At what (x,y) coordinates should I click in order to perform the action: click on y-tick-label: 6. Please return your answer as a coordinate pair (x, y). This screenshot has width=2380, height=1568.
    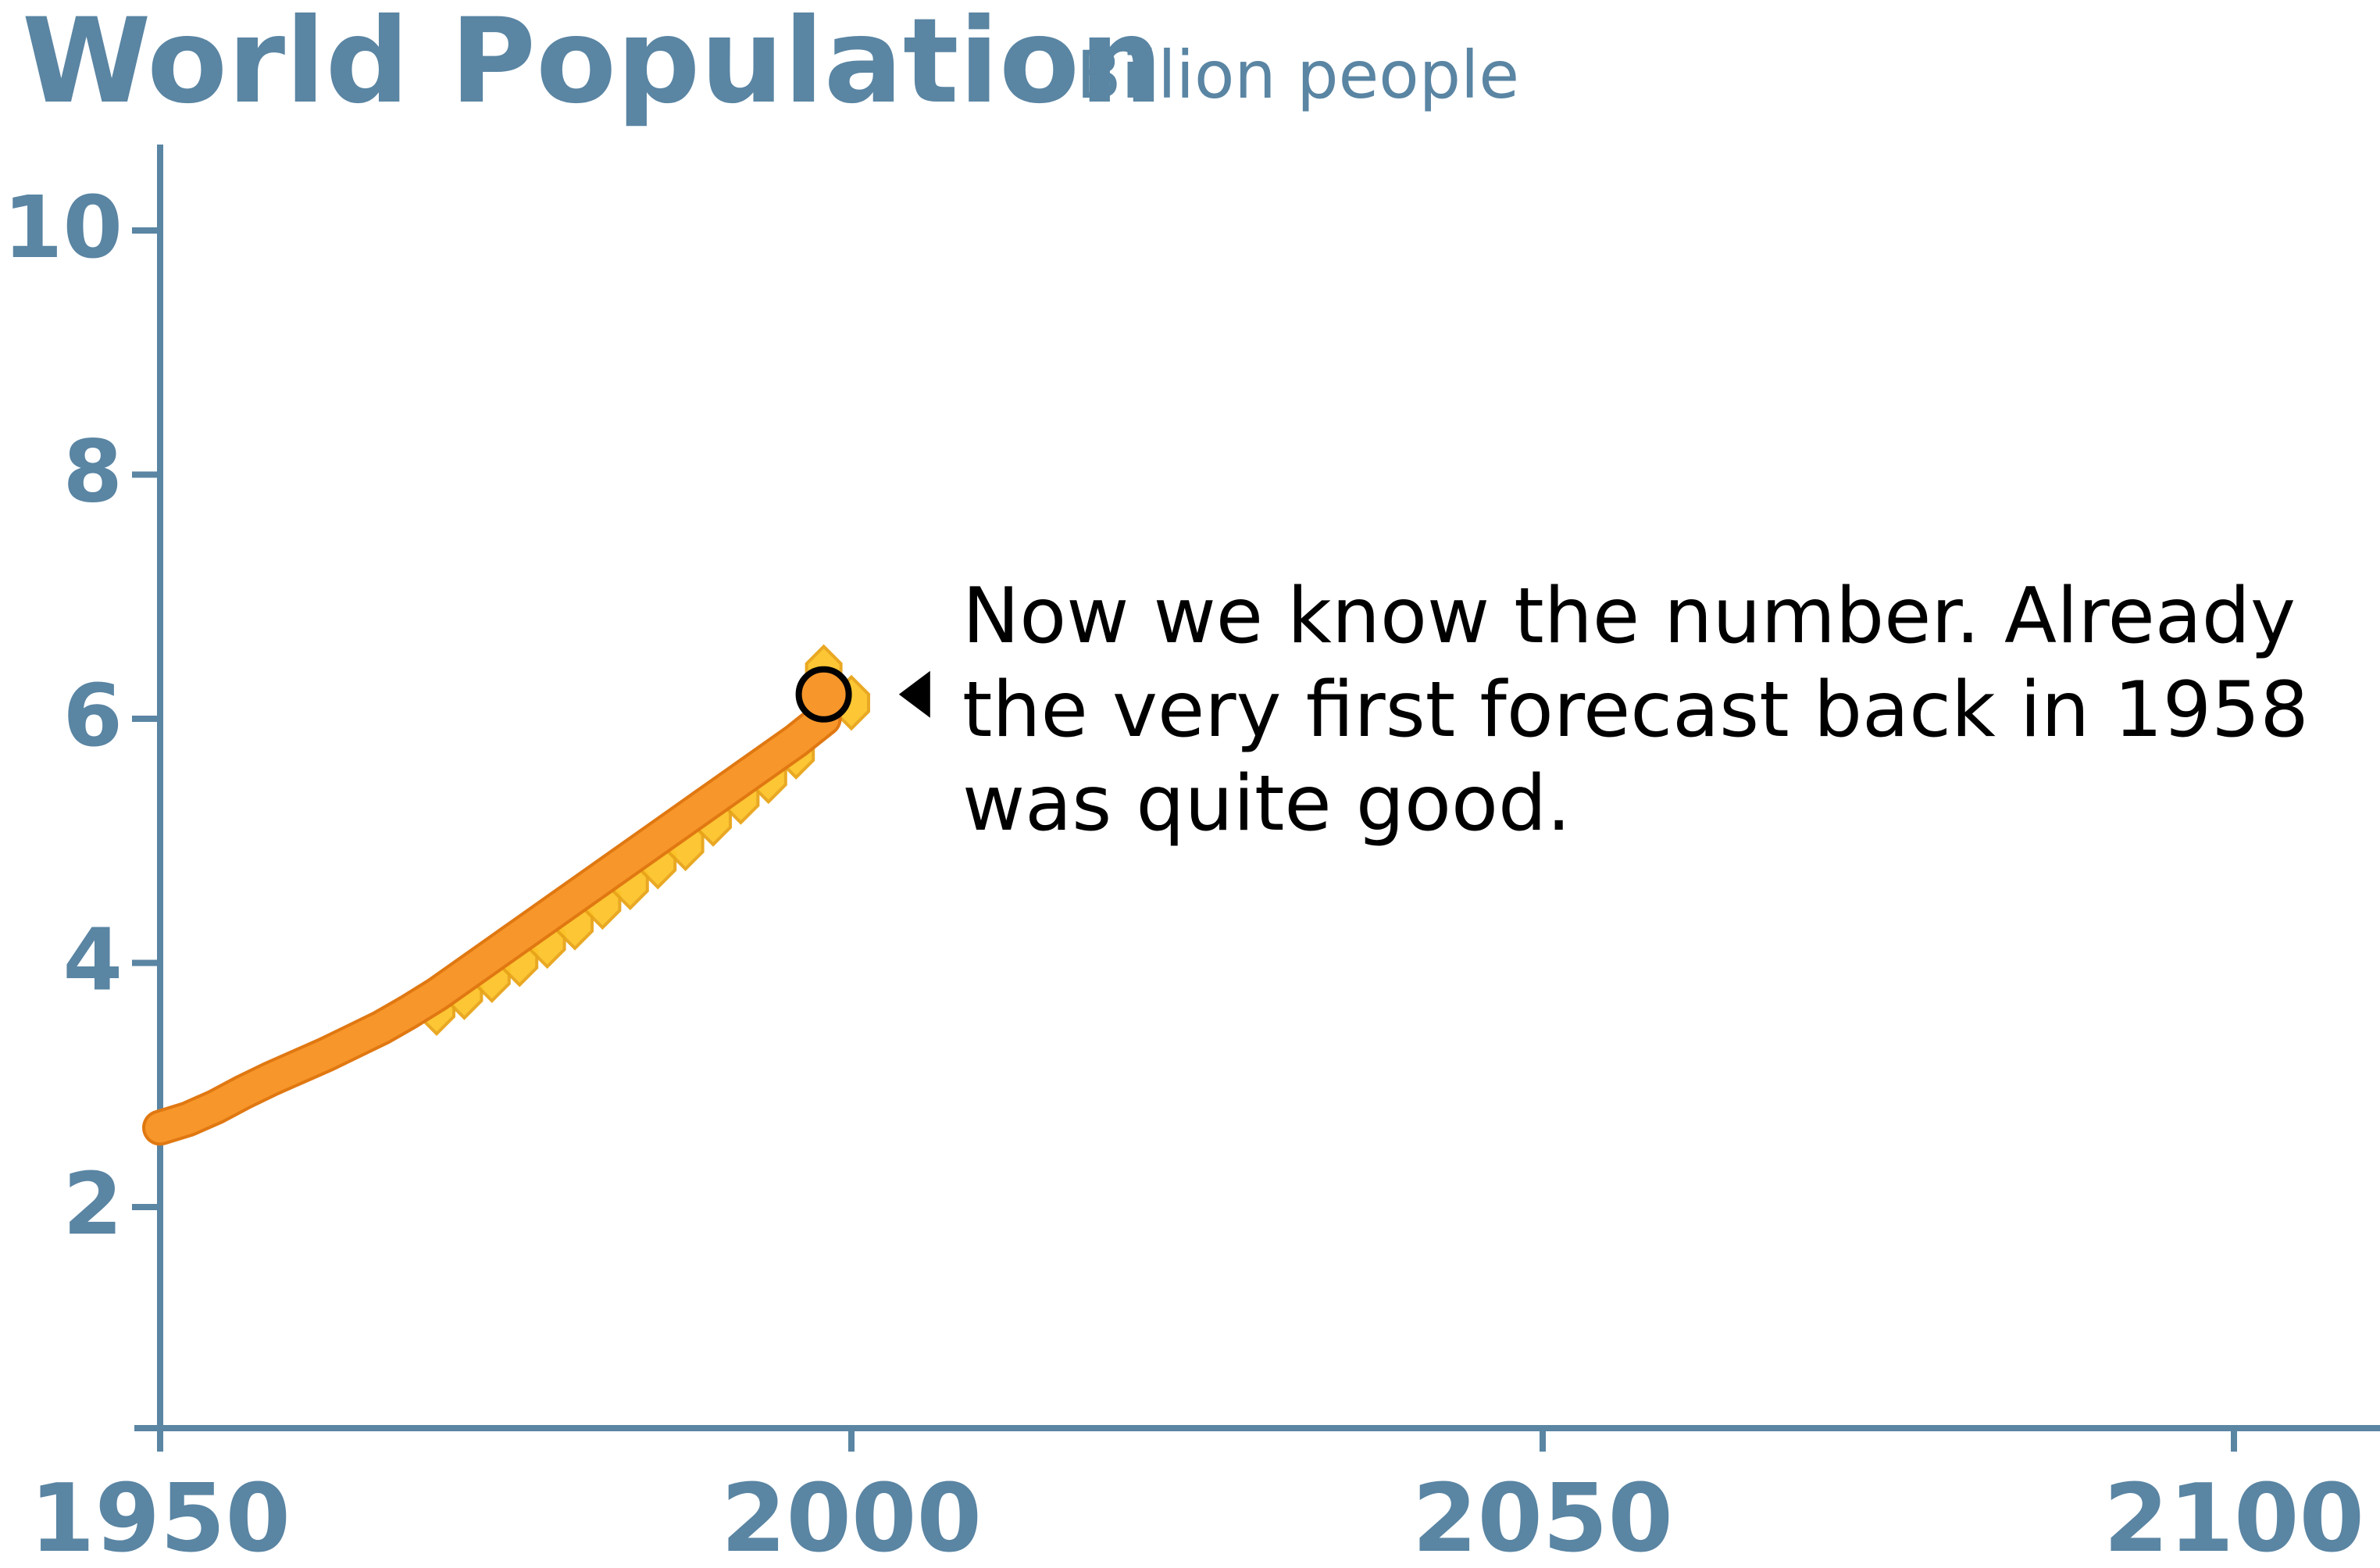
    Looking at the image, I should click on (92, 716).